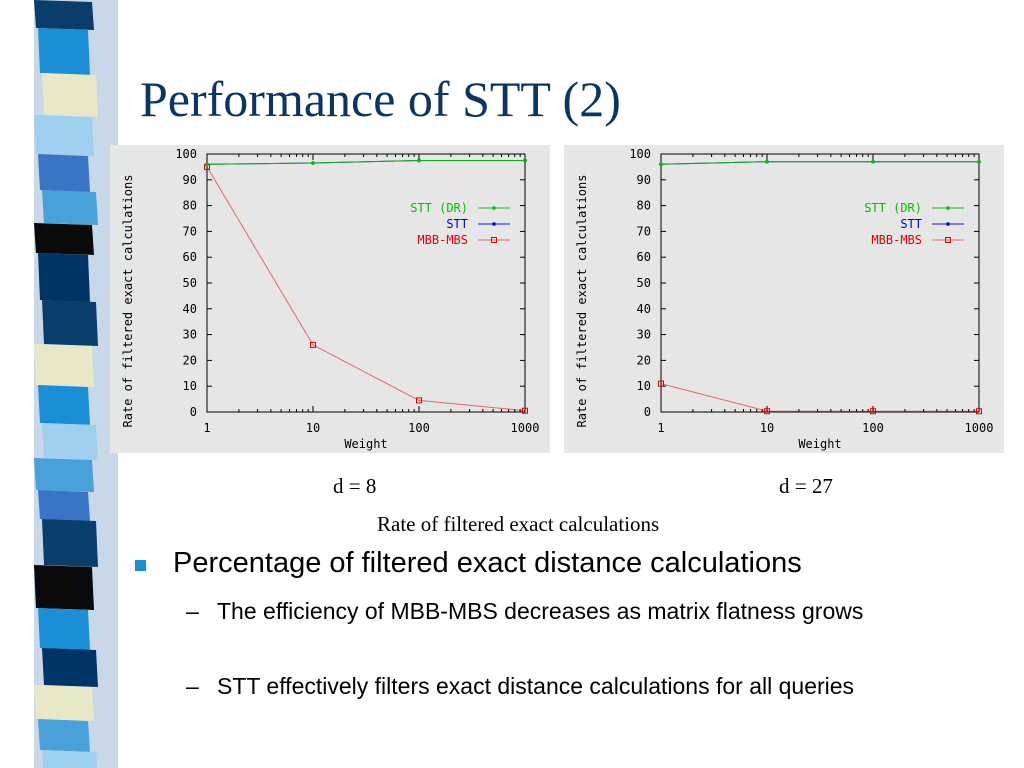 This screenshot has height=768, width=1024. What do you see at coordinates (457, 224) in the screenshot?
I see `d8-legend-label: STT` at bounding box center [457, 224].